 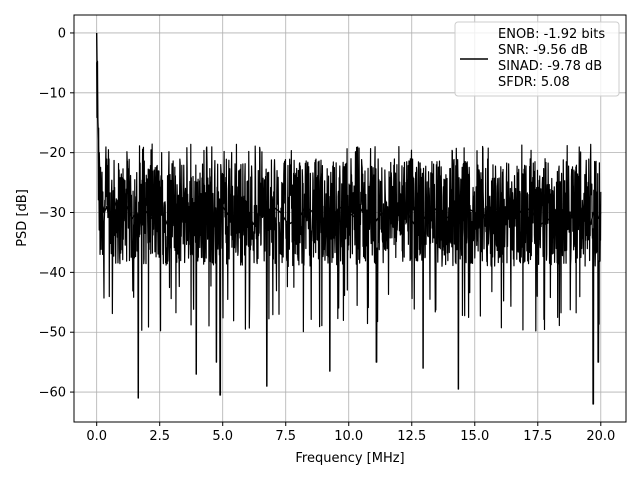 What do you see at coordinates (52, 333) in the screenshot?
I see `y-tick-label: −50` at bounding box center [52, 333].